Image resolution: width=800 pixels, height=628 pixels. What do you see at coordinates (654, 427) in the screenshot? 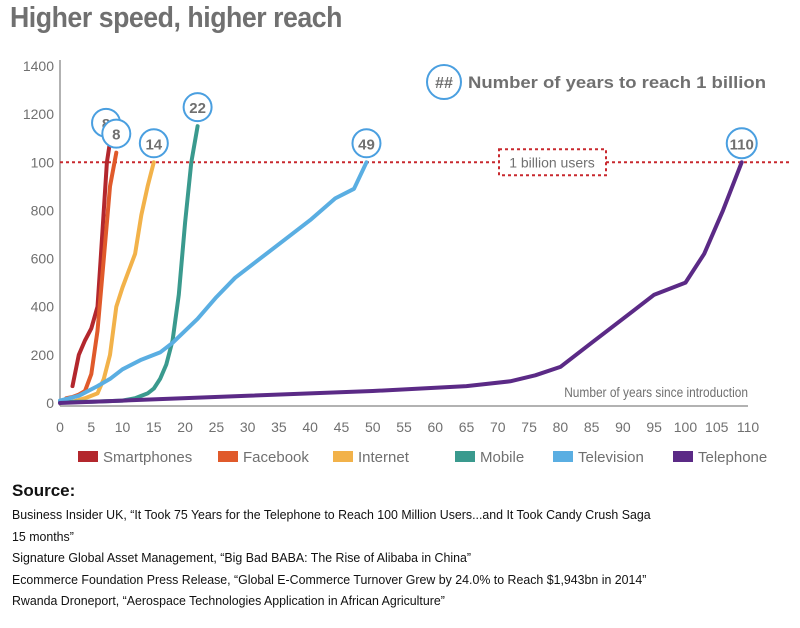
I see `x-tick-label: 95` at bounding box center [654, 427].